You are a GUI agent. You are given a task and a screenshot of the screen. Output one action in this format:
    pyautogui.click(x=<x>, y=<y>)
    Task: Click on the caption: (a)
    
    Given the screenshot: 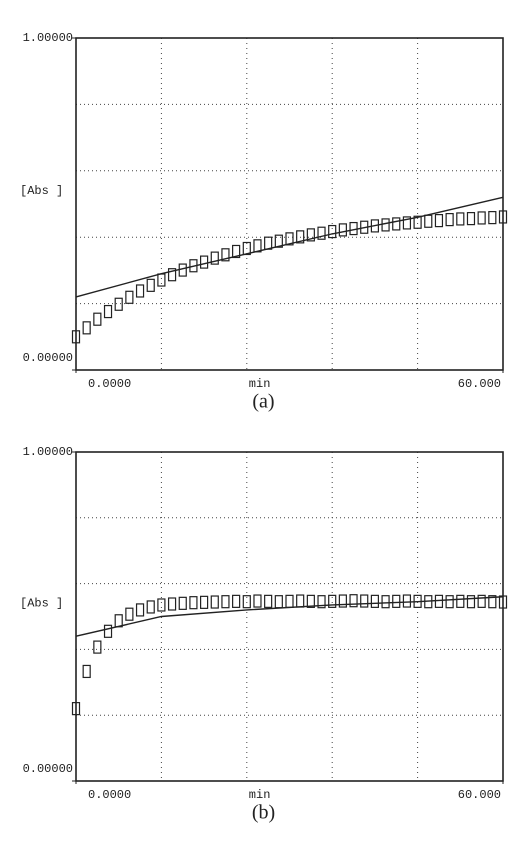 What is the action you would take?
    pyautogui.click(x=263, y=402)
    